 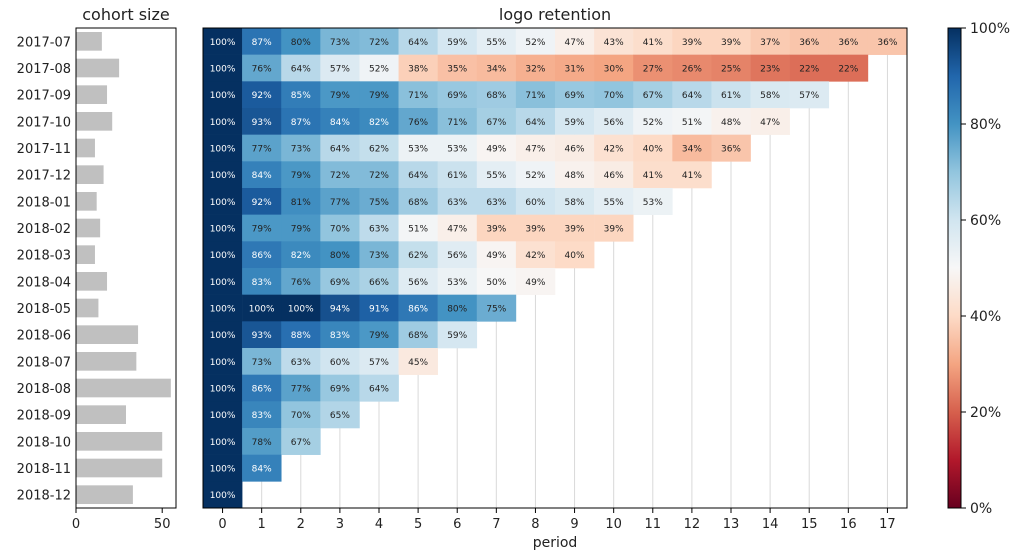 I want to click on retention-cell-label: 60%, so click(x=535, y=203).